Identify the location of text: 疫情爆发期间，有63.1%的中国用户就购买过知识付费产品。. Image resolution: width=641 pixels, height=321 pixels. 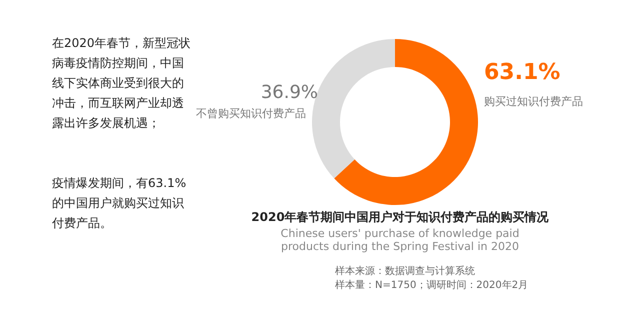
(118, 203).